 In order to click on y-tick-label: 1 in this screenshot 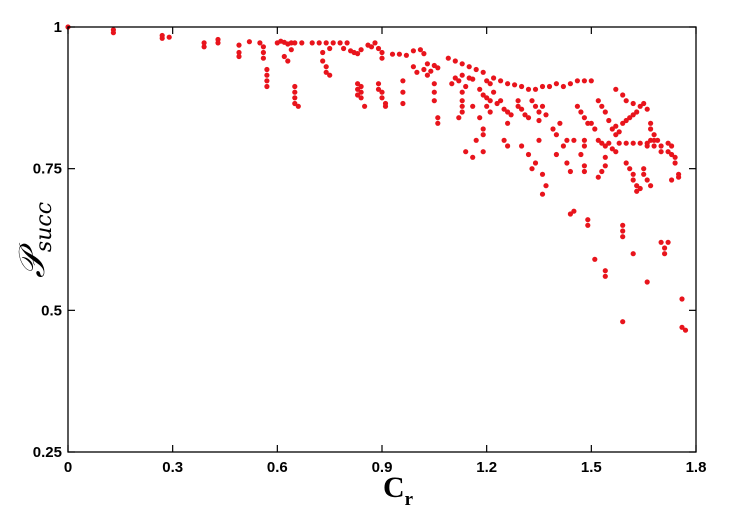, I will do `click(58, 27)`.